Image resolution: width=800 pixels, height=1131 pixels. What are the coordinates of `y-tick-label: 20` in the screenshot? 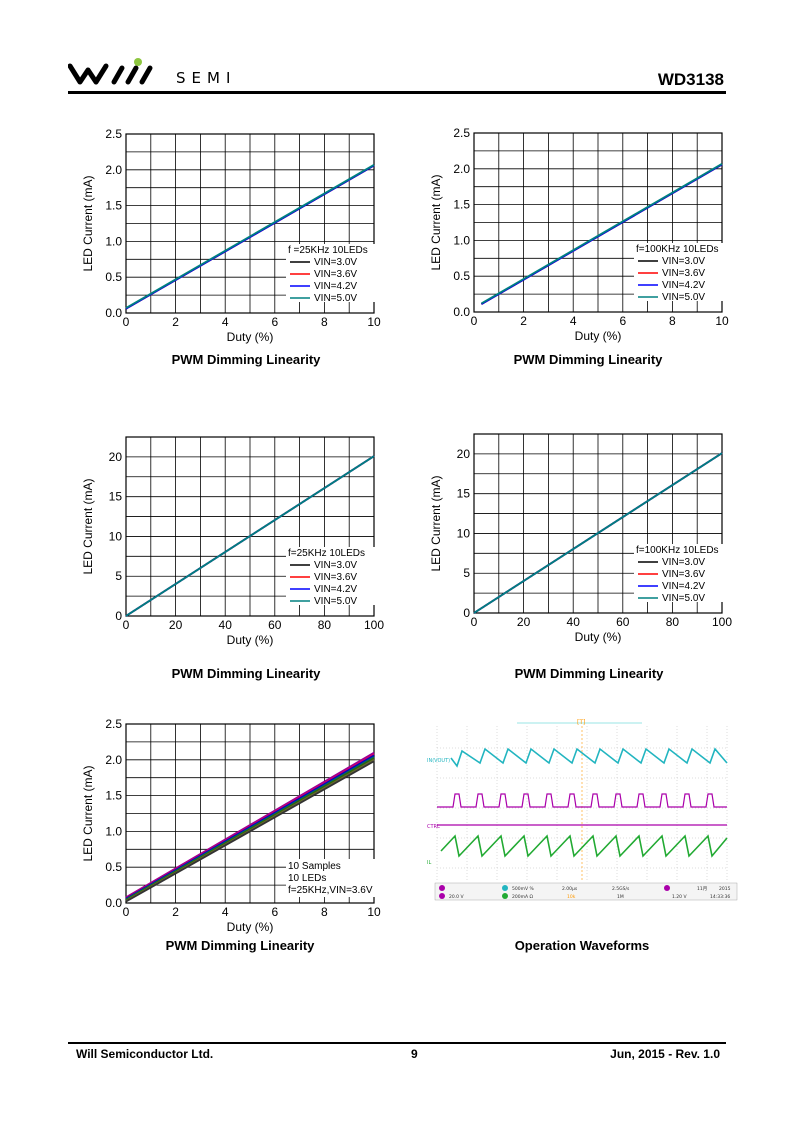 It's located at (464, 454).